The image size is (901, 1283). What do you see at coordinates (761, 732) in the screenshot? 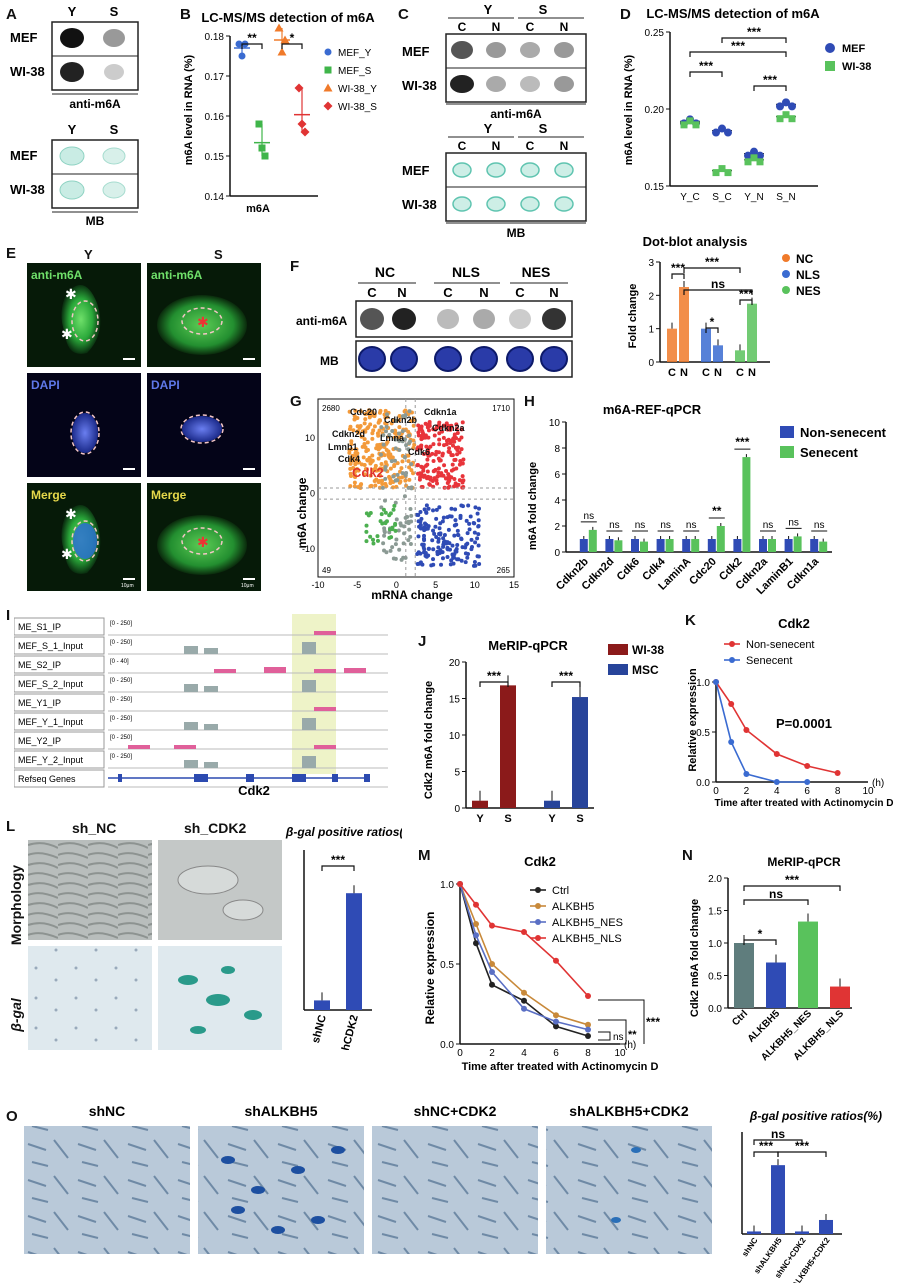
I see `series-line` at bounding box center [761, 732].